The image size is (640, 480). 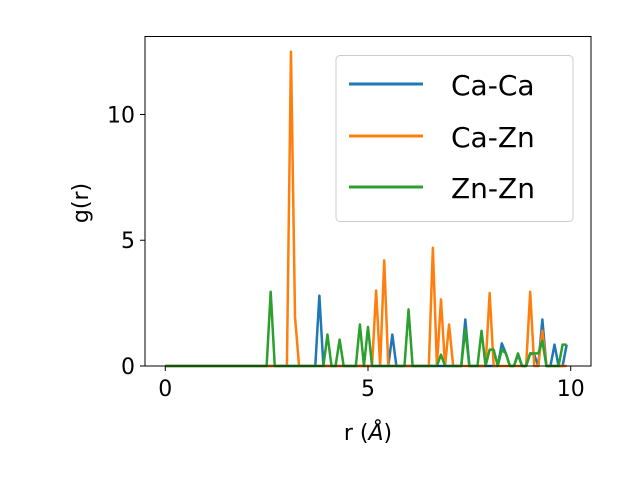 What do you see at coordinates (571, 389) in the screenshot?
I see `x-tick-label: 10` at bounding box center [571, 389].